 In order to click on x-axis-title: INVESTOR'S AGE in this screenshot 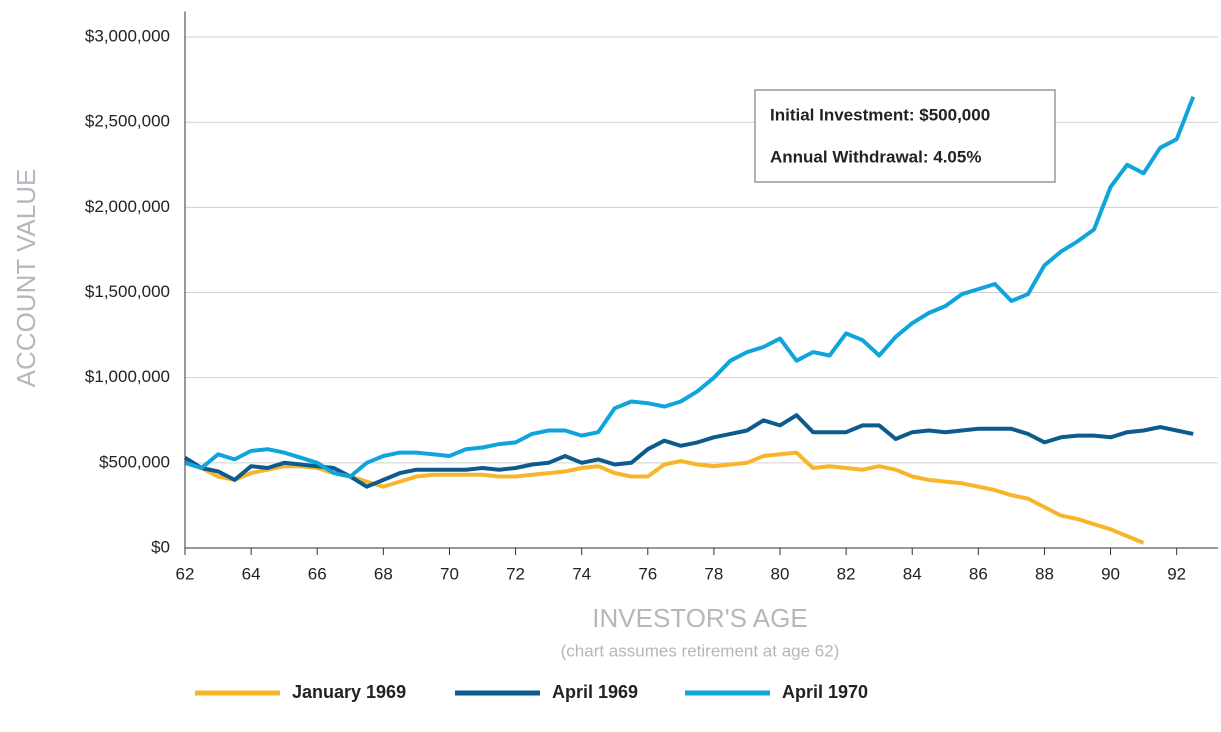, I will do `click(699, 618)`.